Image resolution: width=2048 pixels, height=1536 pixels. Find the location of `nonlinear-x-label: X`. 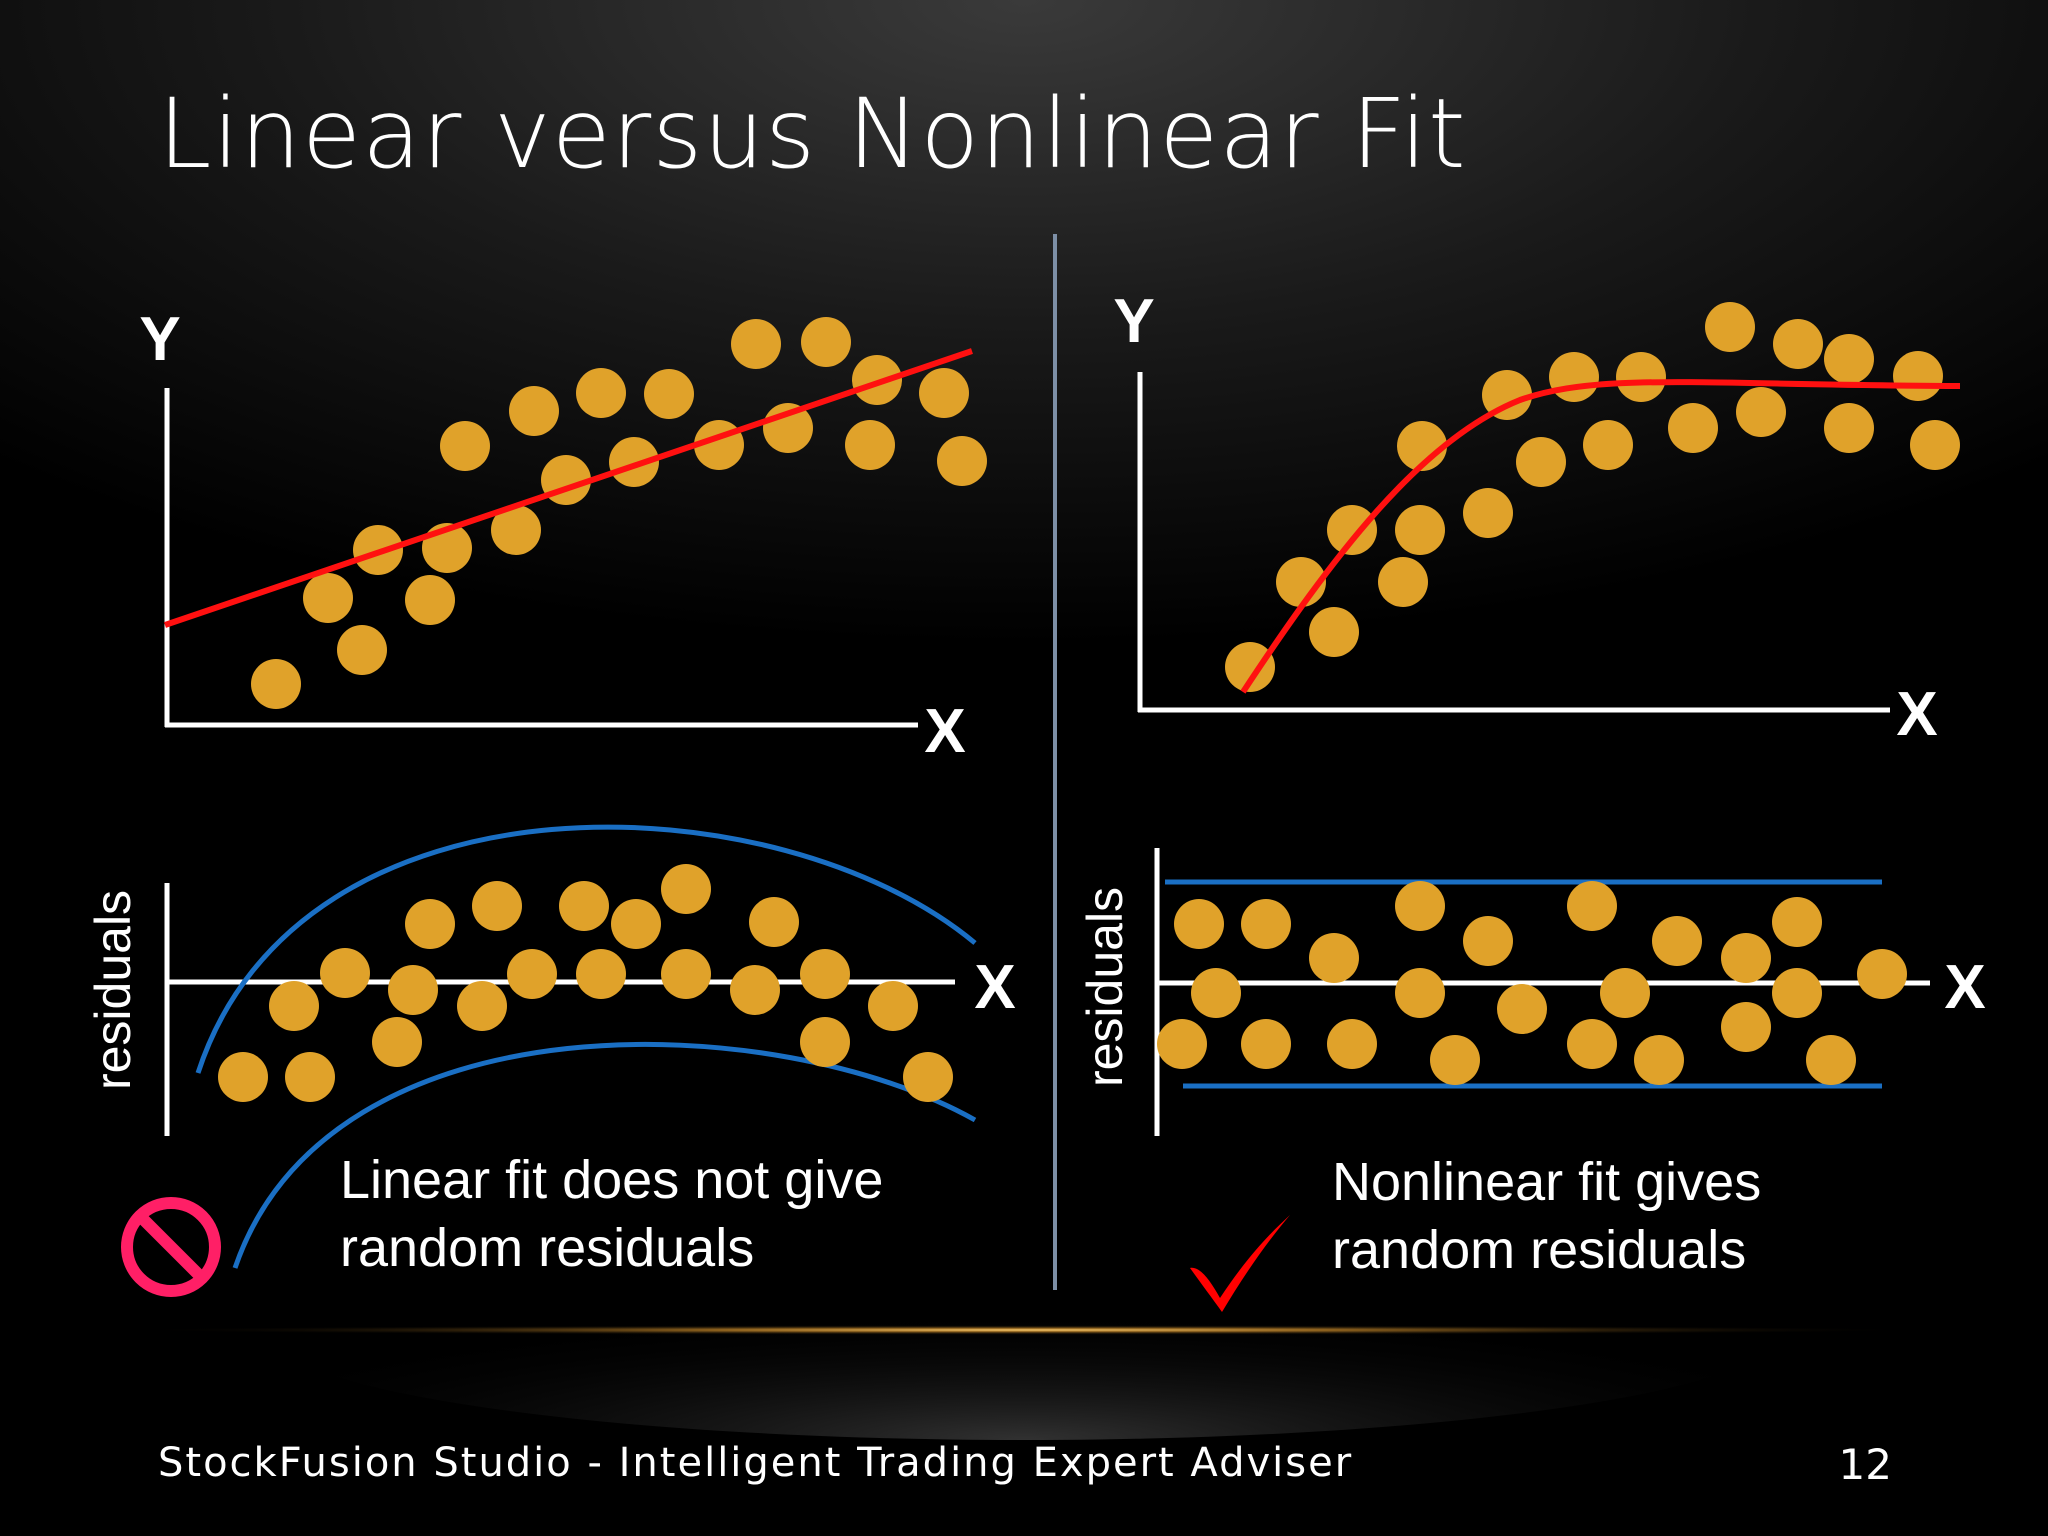

nonlinear-x-label: X is located at coordinates (1916, 714).